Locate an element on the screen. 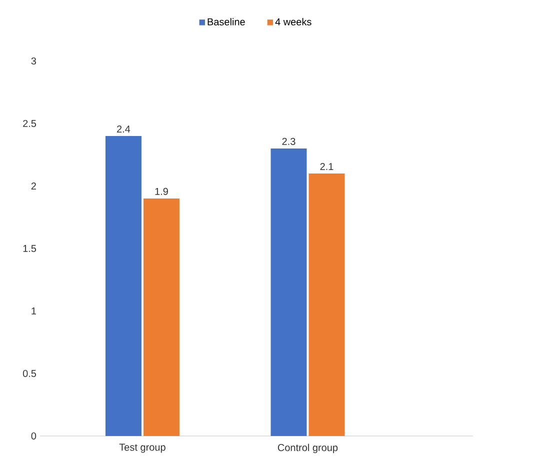 This screenshot has width=542, height=466. y-tick-label: 1 is located at coordinates (34, 311).